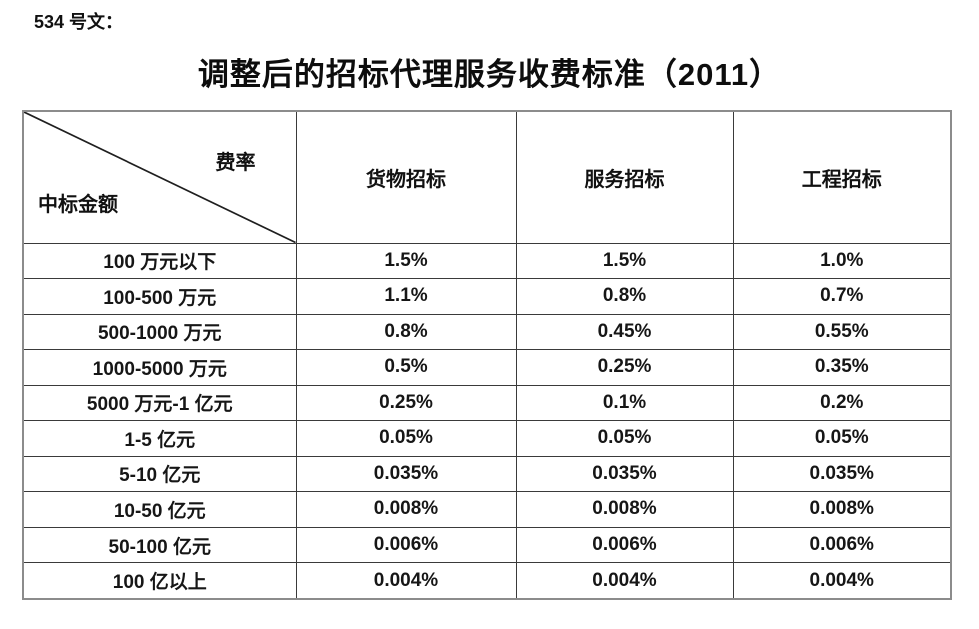 The height and width of the screenshot is (629, 979). I want to click on rate-cell-goods: 0.25%, so click(406, 403).